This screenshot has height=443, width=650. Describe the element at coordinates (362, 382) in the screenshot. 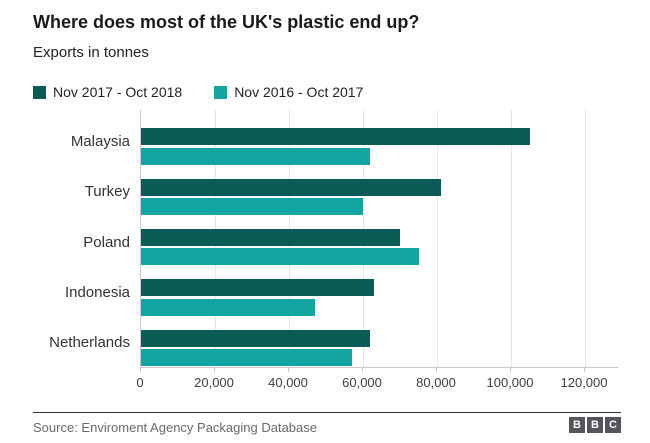

I see `x-axis-tick-label: 60,000` at that location.